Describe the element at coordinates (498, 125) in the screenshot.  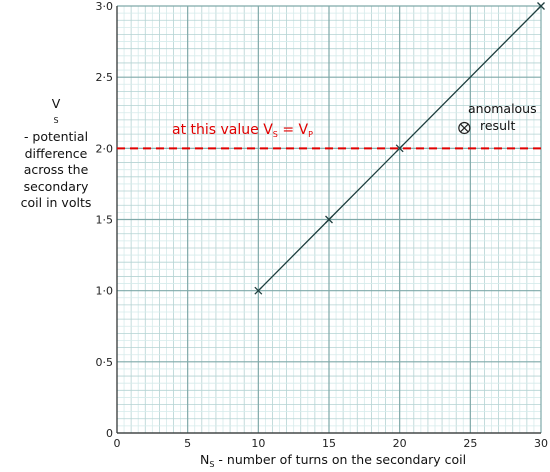
I see `anomalous-label-line2: result` at that location.